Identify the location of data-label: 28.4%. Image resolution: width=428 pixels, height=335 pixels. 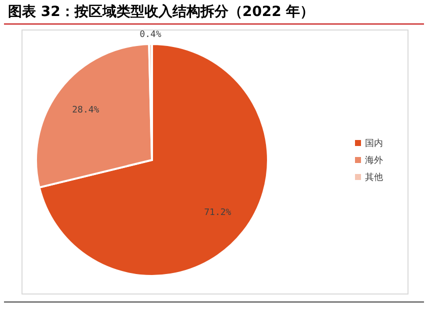
(86, 110).